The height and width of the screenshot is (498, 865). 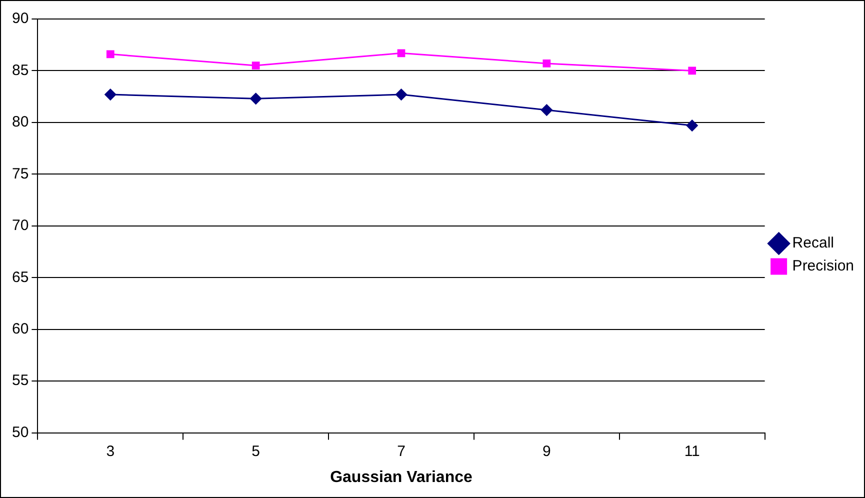 What do you see at coordinates (256, 451) in the screenshot?
I see `x-tick-label: 5` at bounding box center [256, 451].